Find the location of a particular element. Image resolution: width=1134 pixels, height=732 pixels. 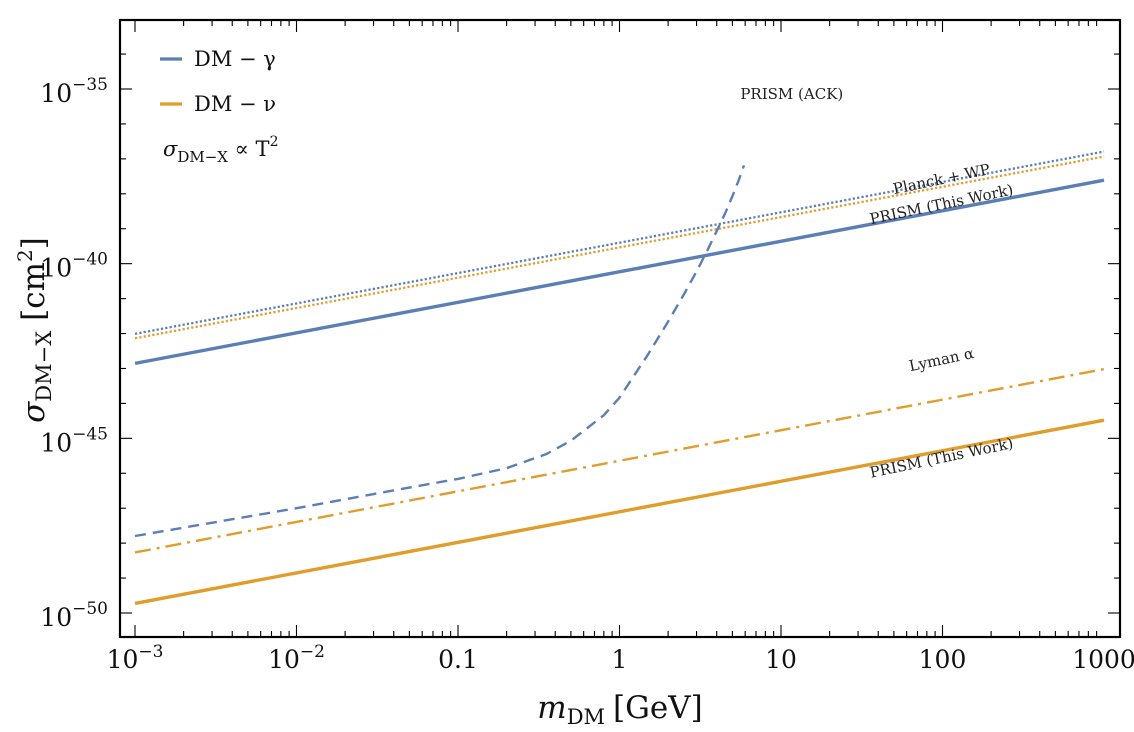

y-tick-label: 10−35 is located at coordinates (74, 91).